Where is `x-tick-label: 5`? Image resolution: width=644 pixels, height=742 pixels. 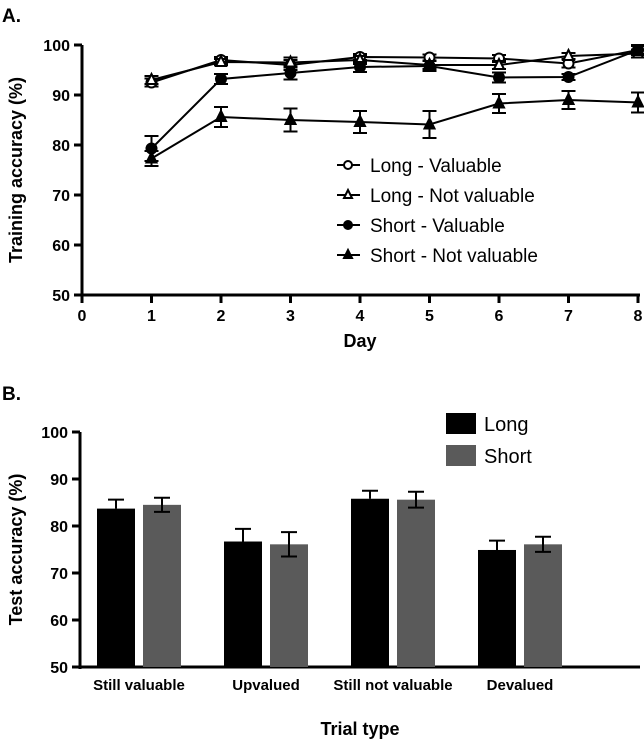
x-tick-label: 5 is located at coordinates (429, 316).